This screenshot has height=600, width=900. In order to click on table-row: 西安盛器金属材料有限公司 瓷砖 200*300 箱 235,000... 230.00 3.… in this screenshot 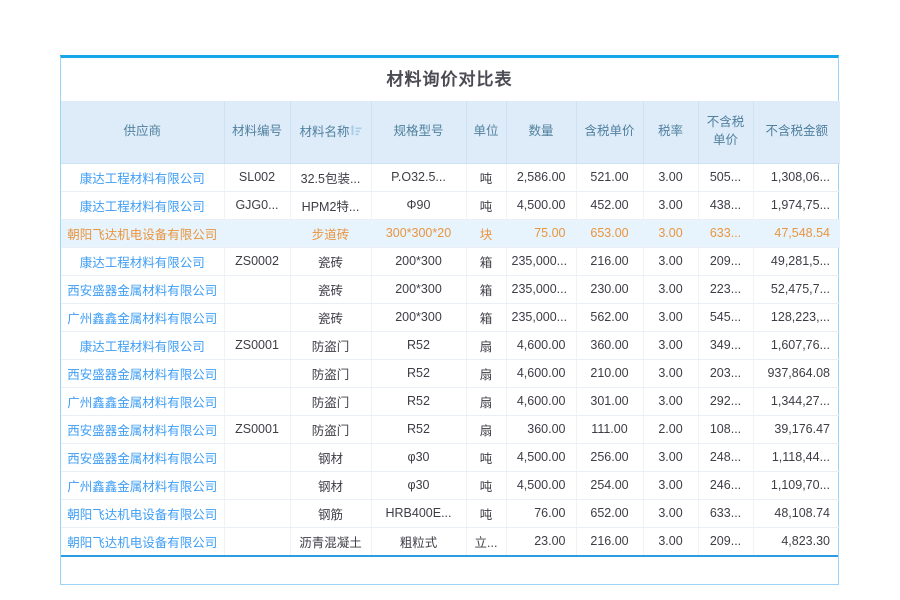, I will do `click(450, 289)`.